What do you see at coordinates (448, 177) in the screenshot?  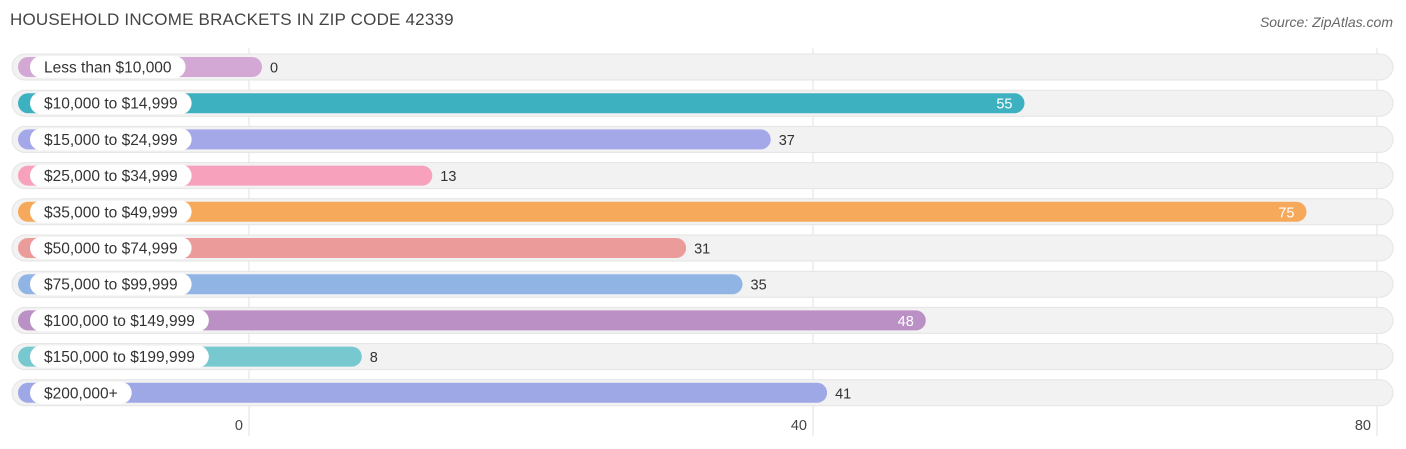 I see `value-label: 13` at bounding box center [448, 177].